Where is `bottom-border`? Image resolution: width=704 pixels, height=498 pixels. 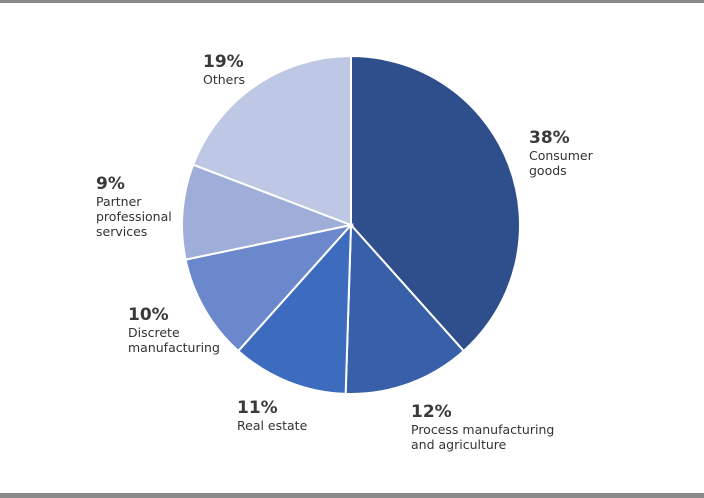 bottom-border is located at coordinates (352, 495).